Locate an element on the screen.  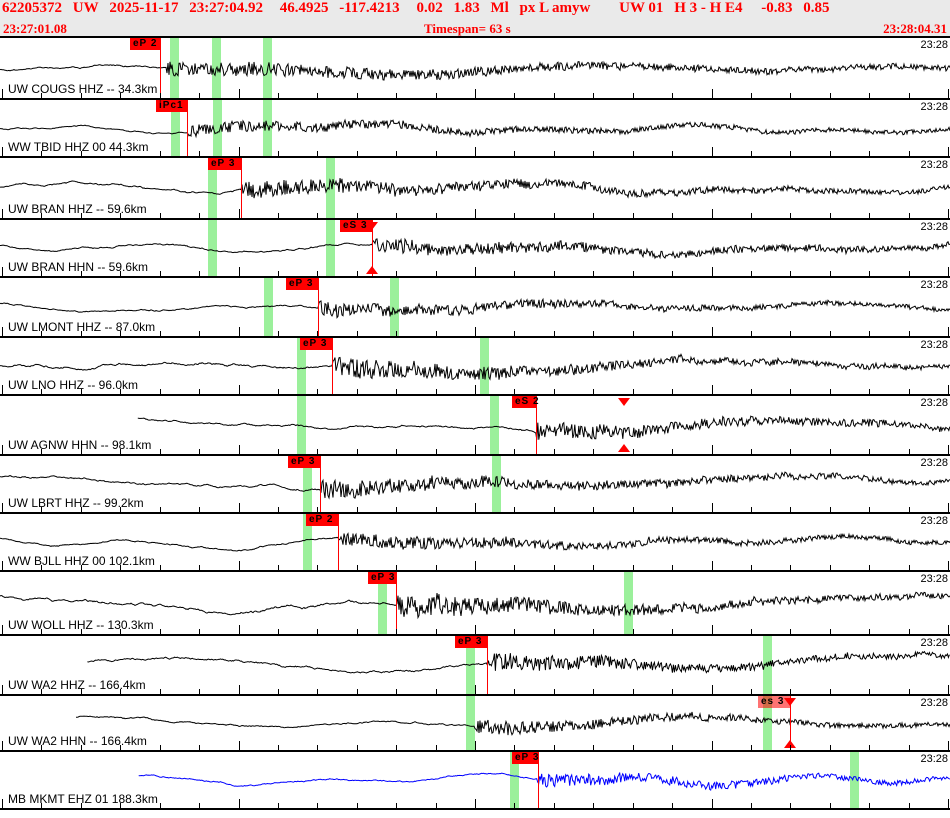
trace-panel: eP 3 UW LMONT HHZ -- 87.0km 23:28 is located at coordinates (475, 308).